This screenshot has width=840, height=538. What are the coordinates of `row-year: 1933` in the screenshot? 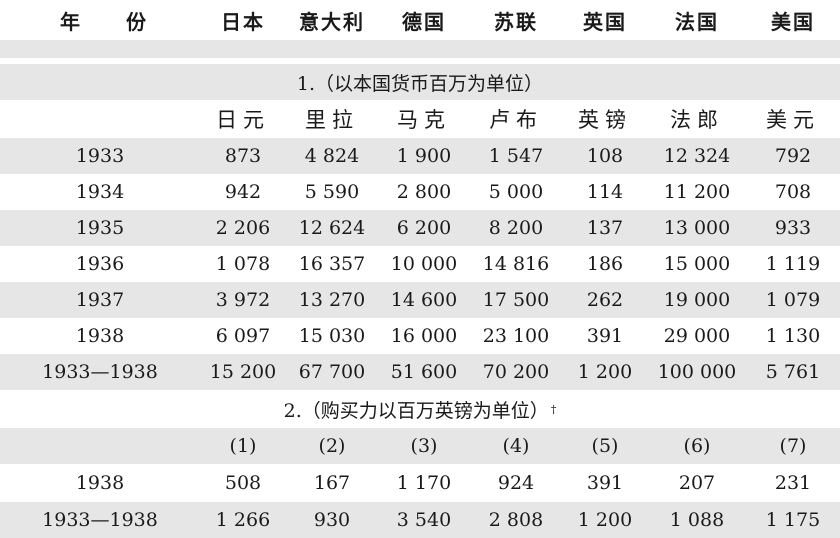 It's located at (100, 156).